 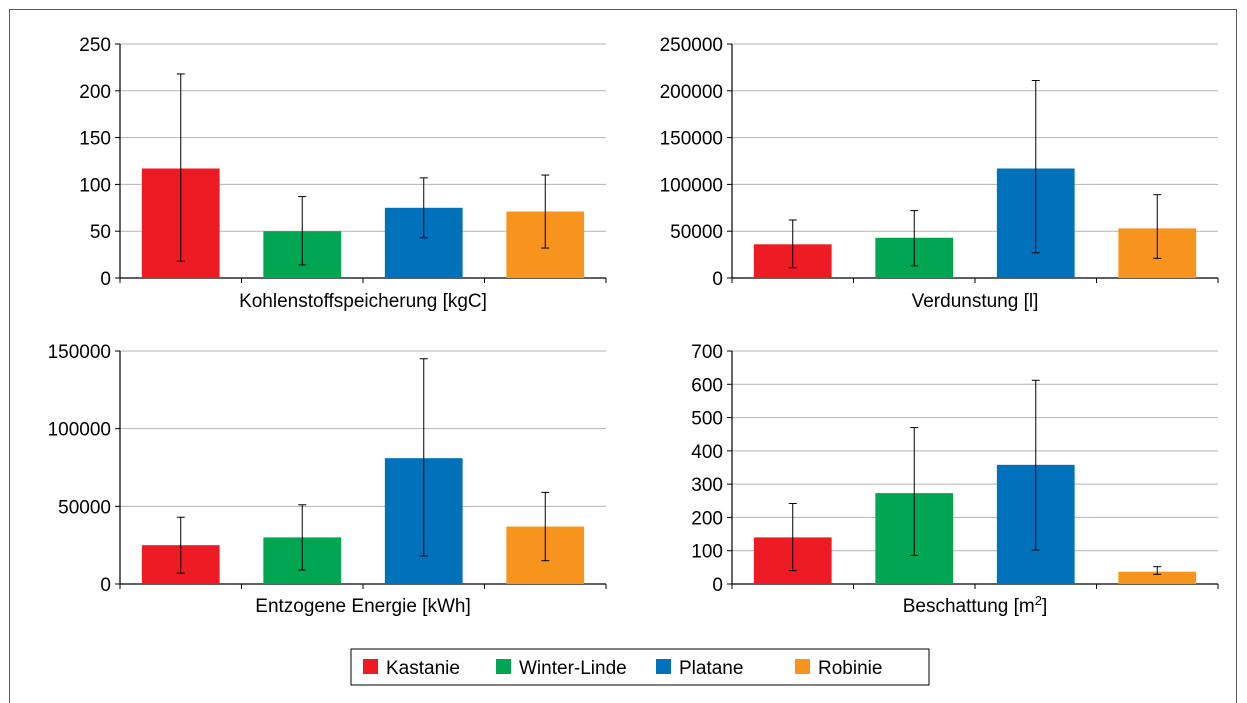 What do you see at coordinates (95, 139) in the screenshot?
I see `y-tick-label: 150` at bounding box center [95, 139].